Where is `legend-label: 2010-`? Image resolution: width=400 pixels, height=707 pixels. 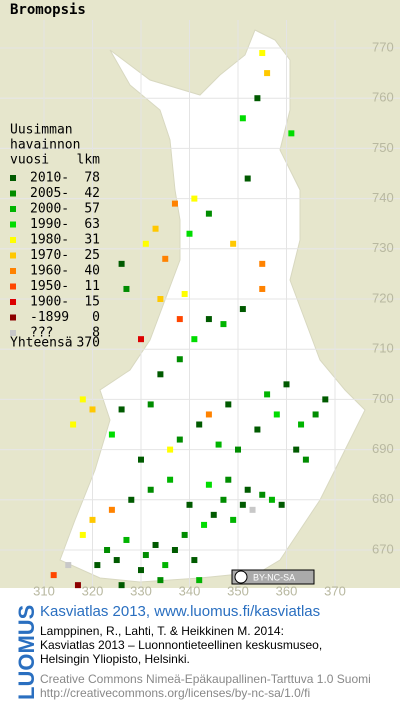 legend-label: 2010- is located at coordinates (49, 178).